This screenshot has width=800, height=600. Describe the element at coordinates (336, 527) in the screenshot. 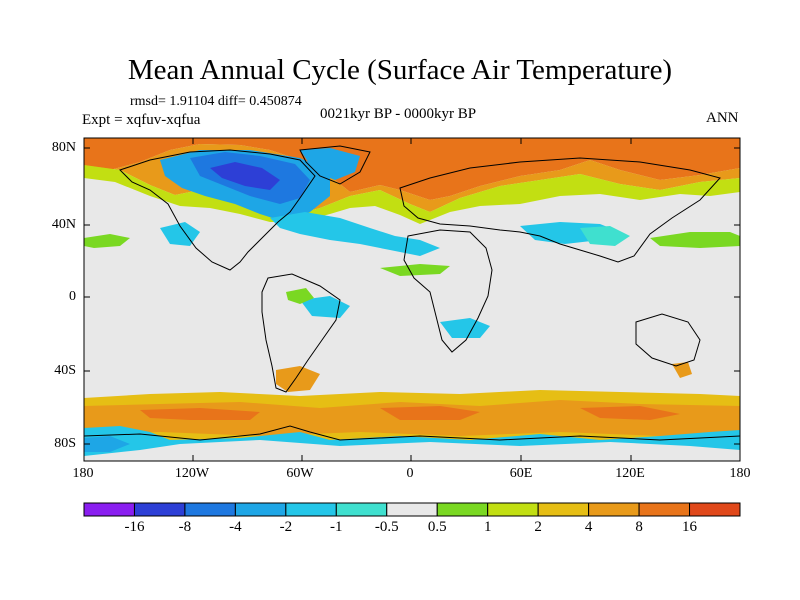

I see `colorbar-label: -1` at that location.